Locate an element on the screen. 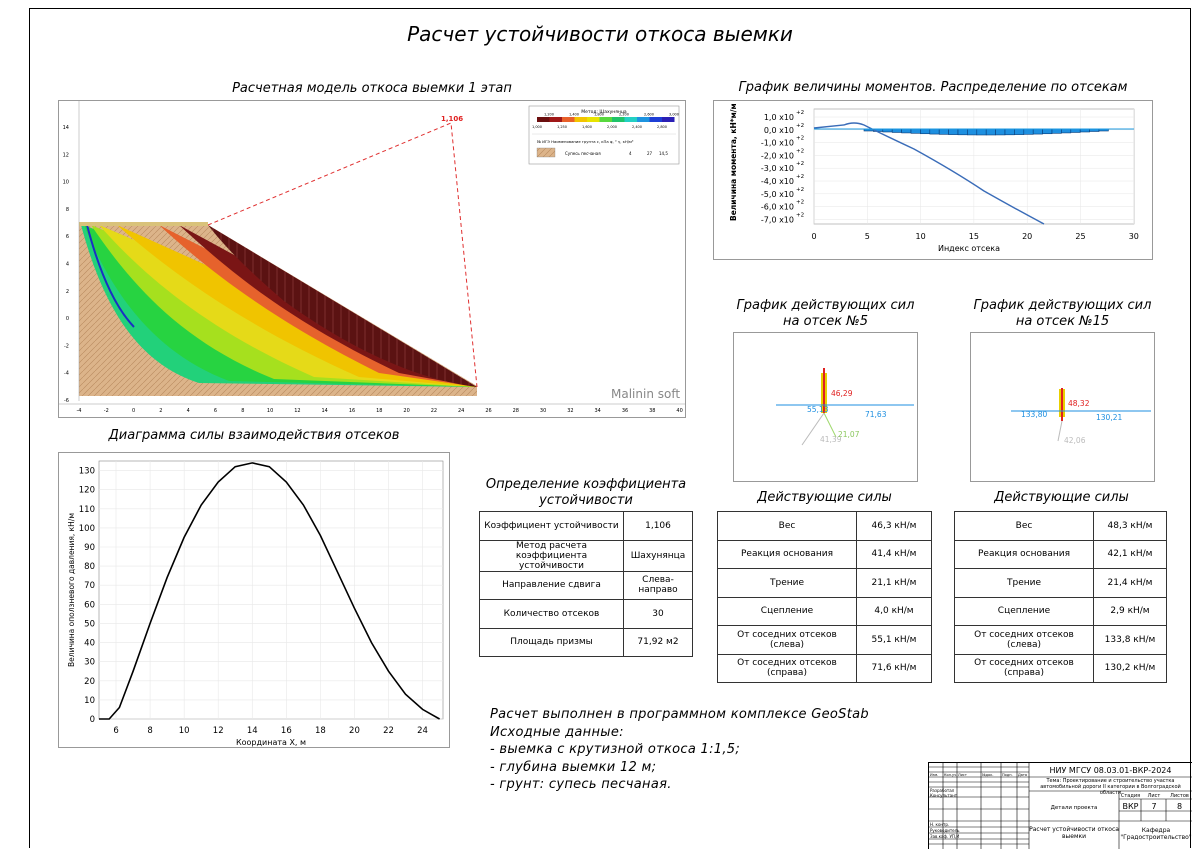  force5-label: От соседних отсеков (слева) is located at coordinates (787, 640).